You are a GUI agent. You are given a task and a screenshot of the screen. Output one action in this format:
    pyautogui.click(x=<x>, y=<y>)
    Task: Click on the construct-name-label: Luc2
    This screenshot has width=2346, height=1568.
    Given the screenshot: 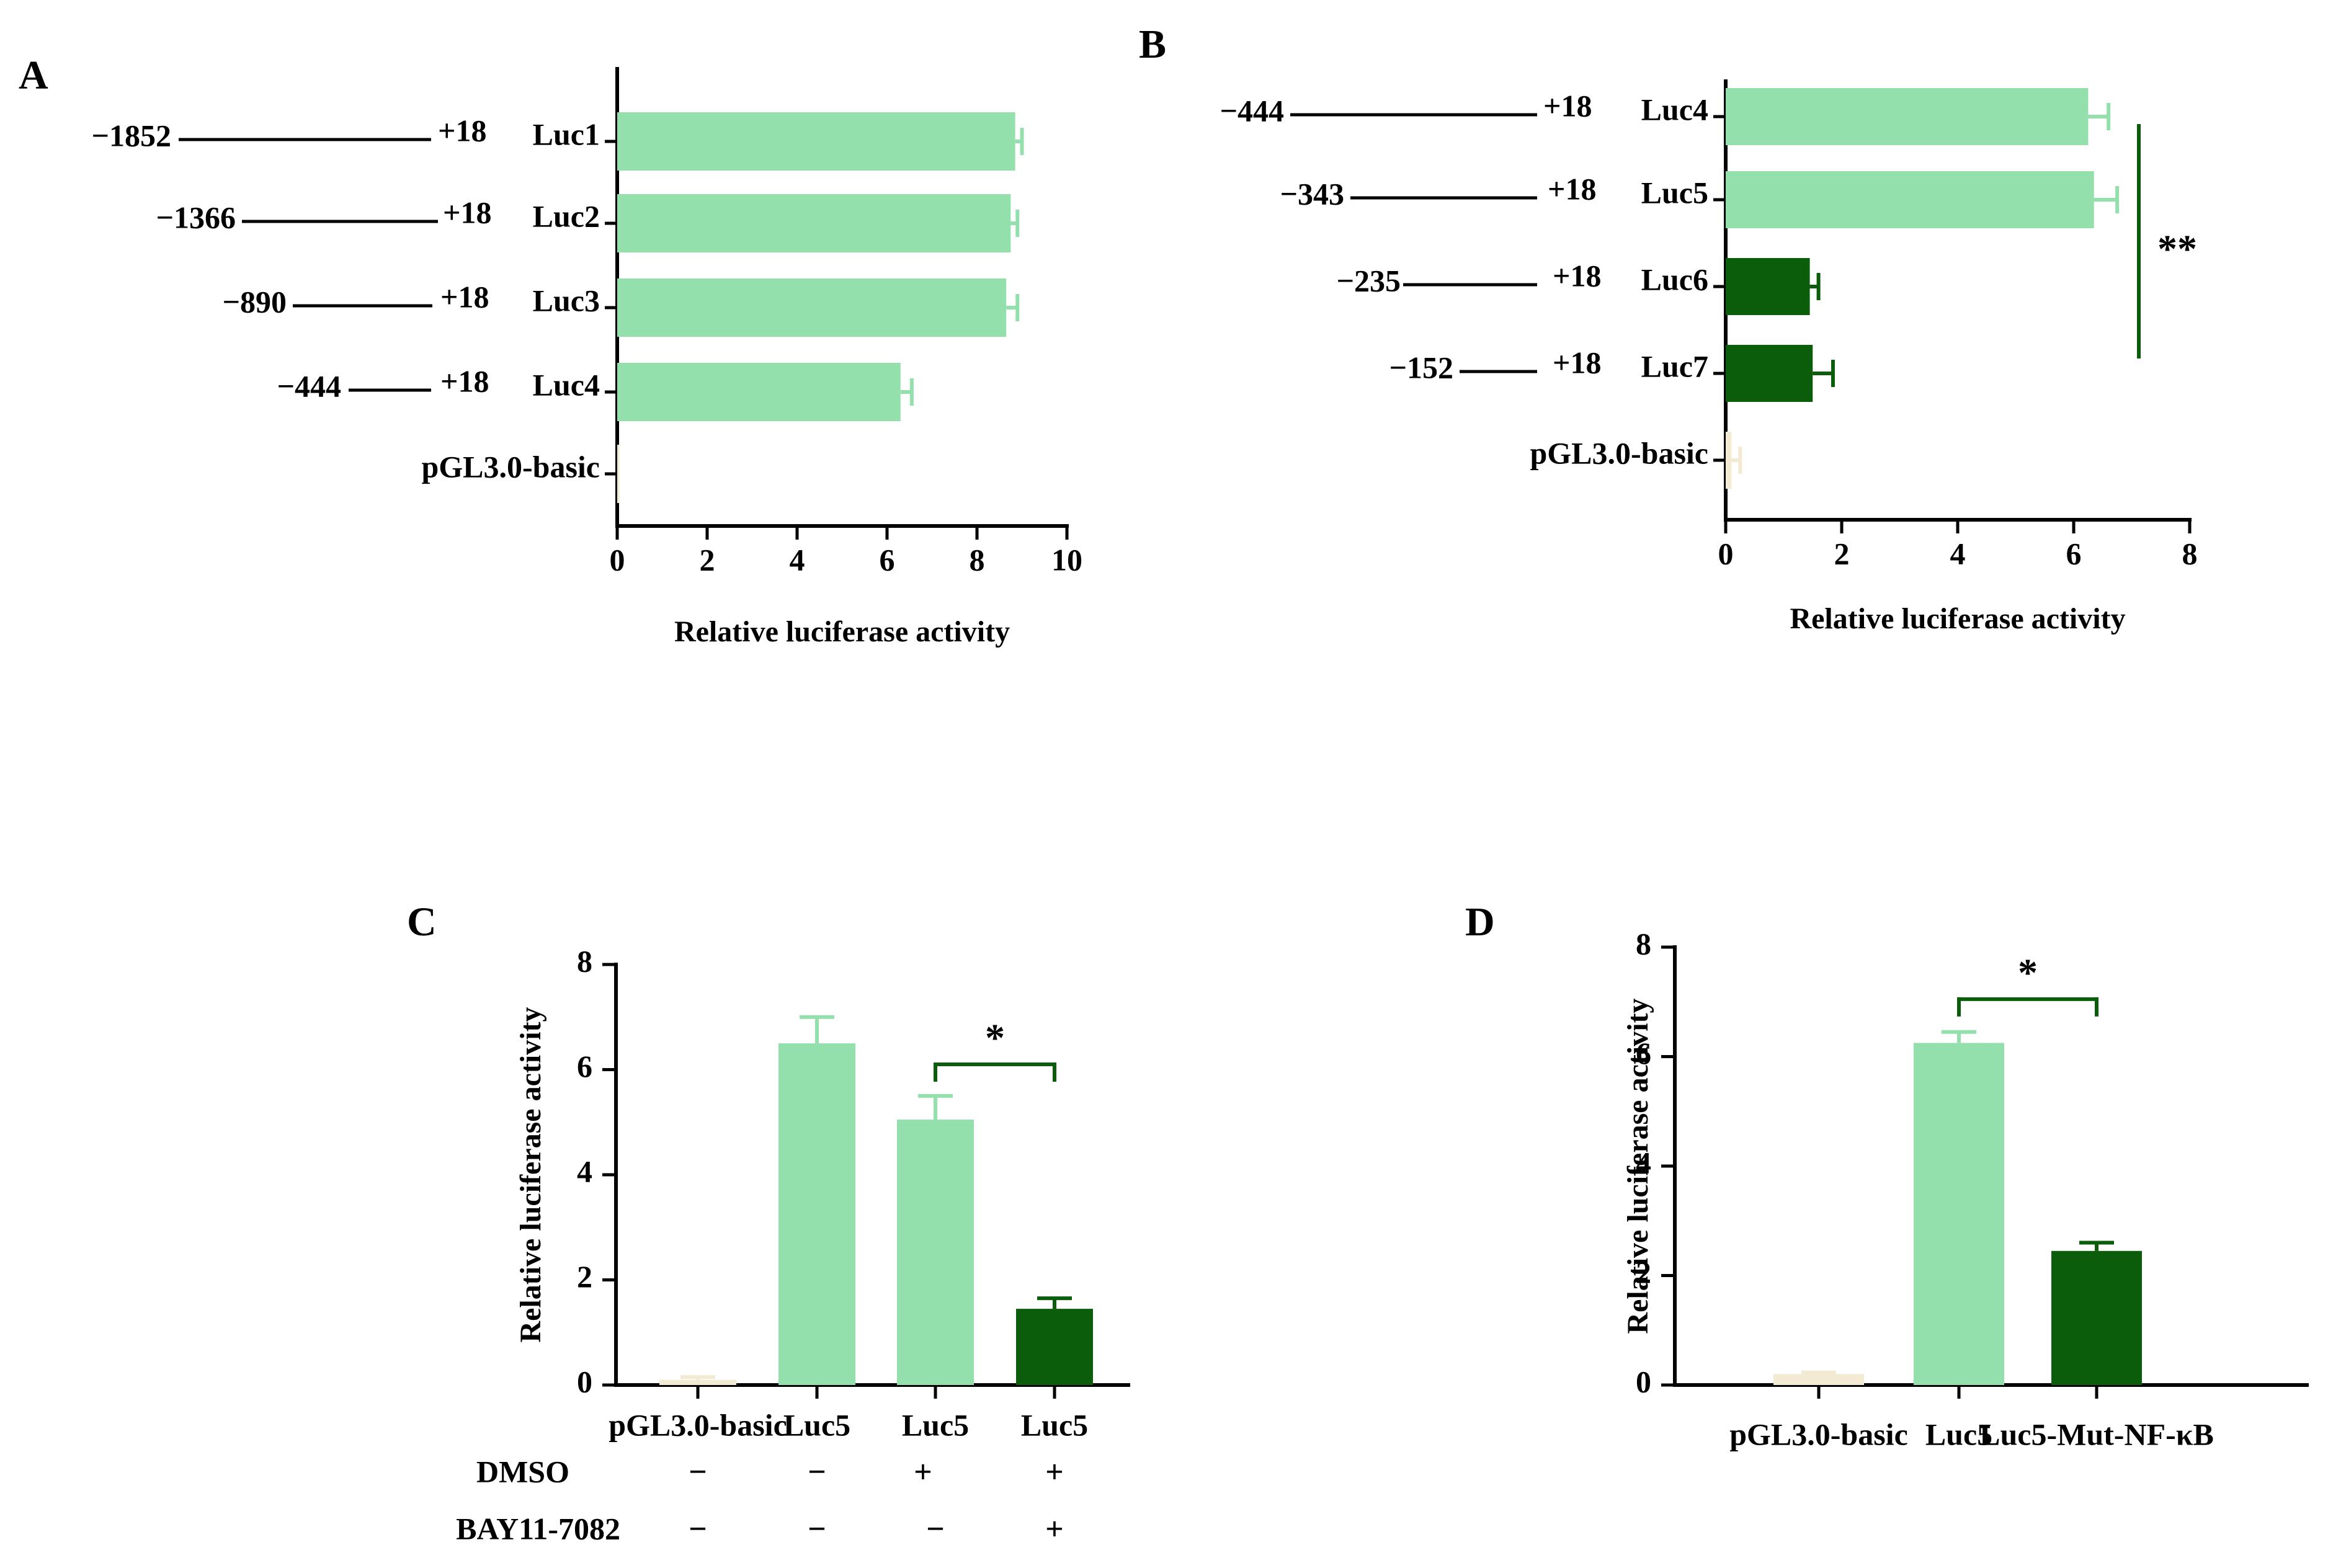 What is the action you would take?
    pyautogui.click(x=566, y=215)
    